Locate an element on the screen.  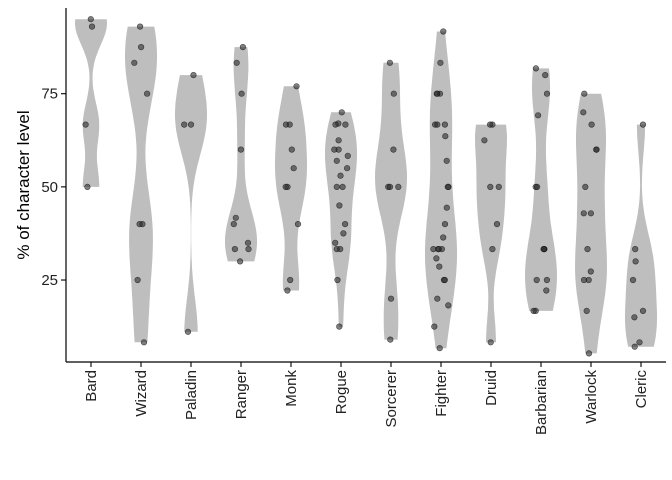
y-tick-label-25: 25 is located at coordinates (49, 280).